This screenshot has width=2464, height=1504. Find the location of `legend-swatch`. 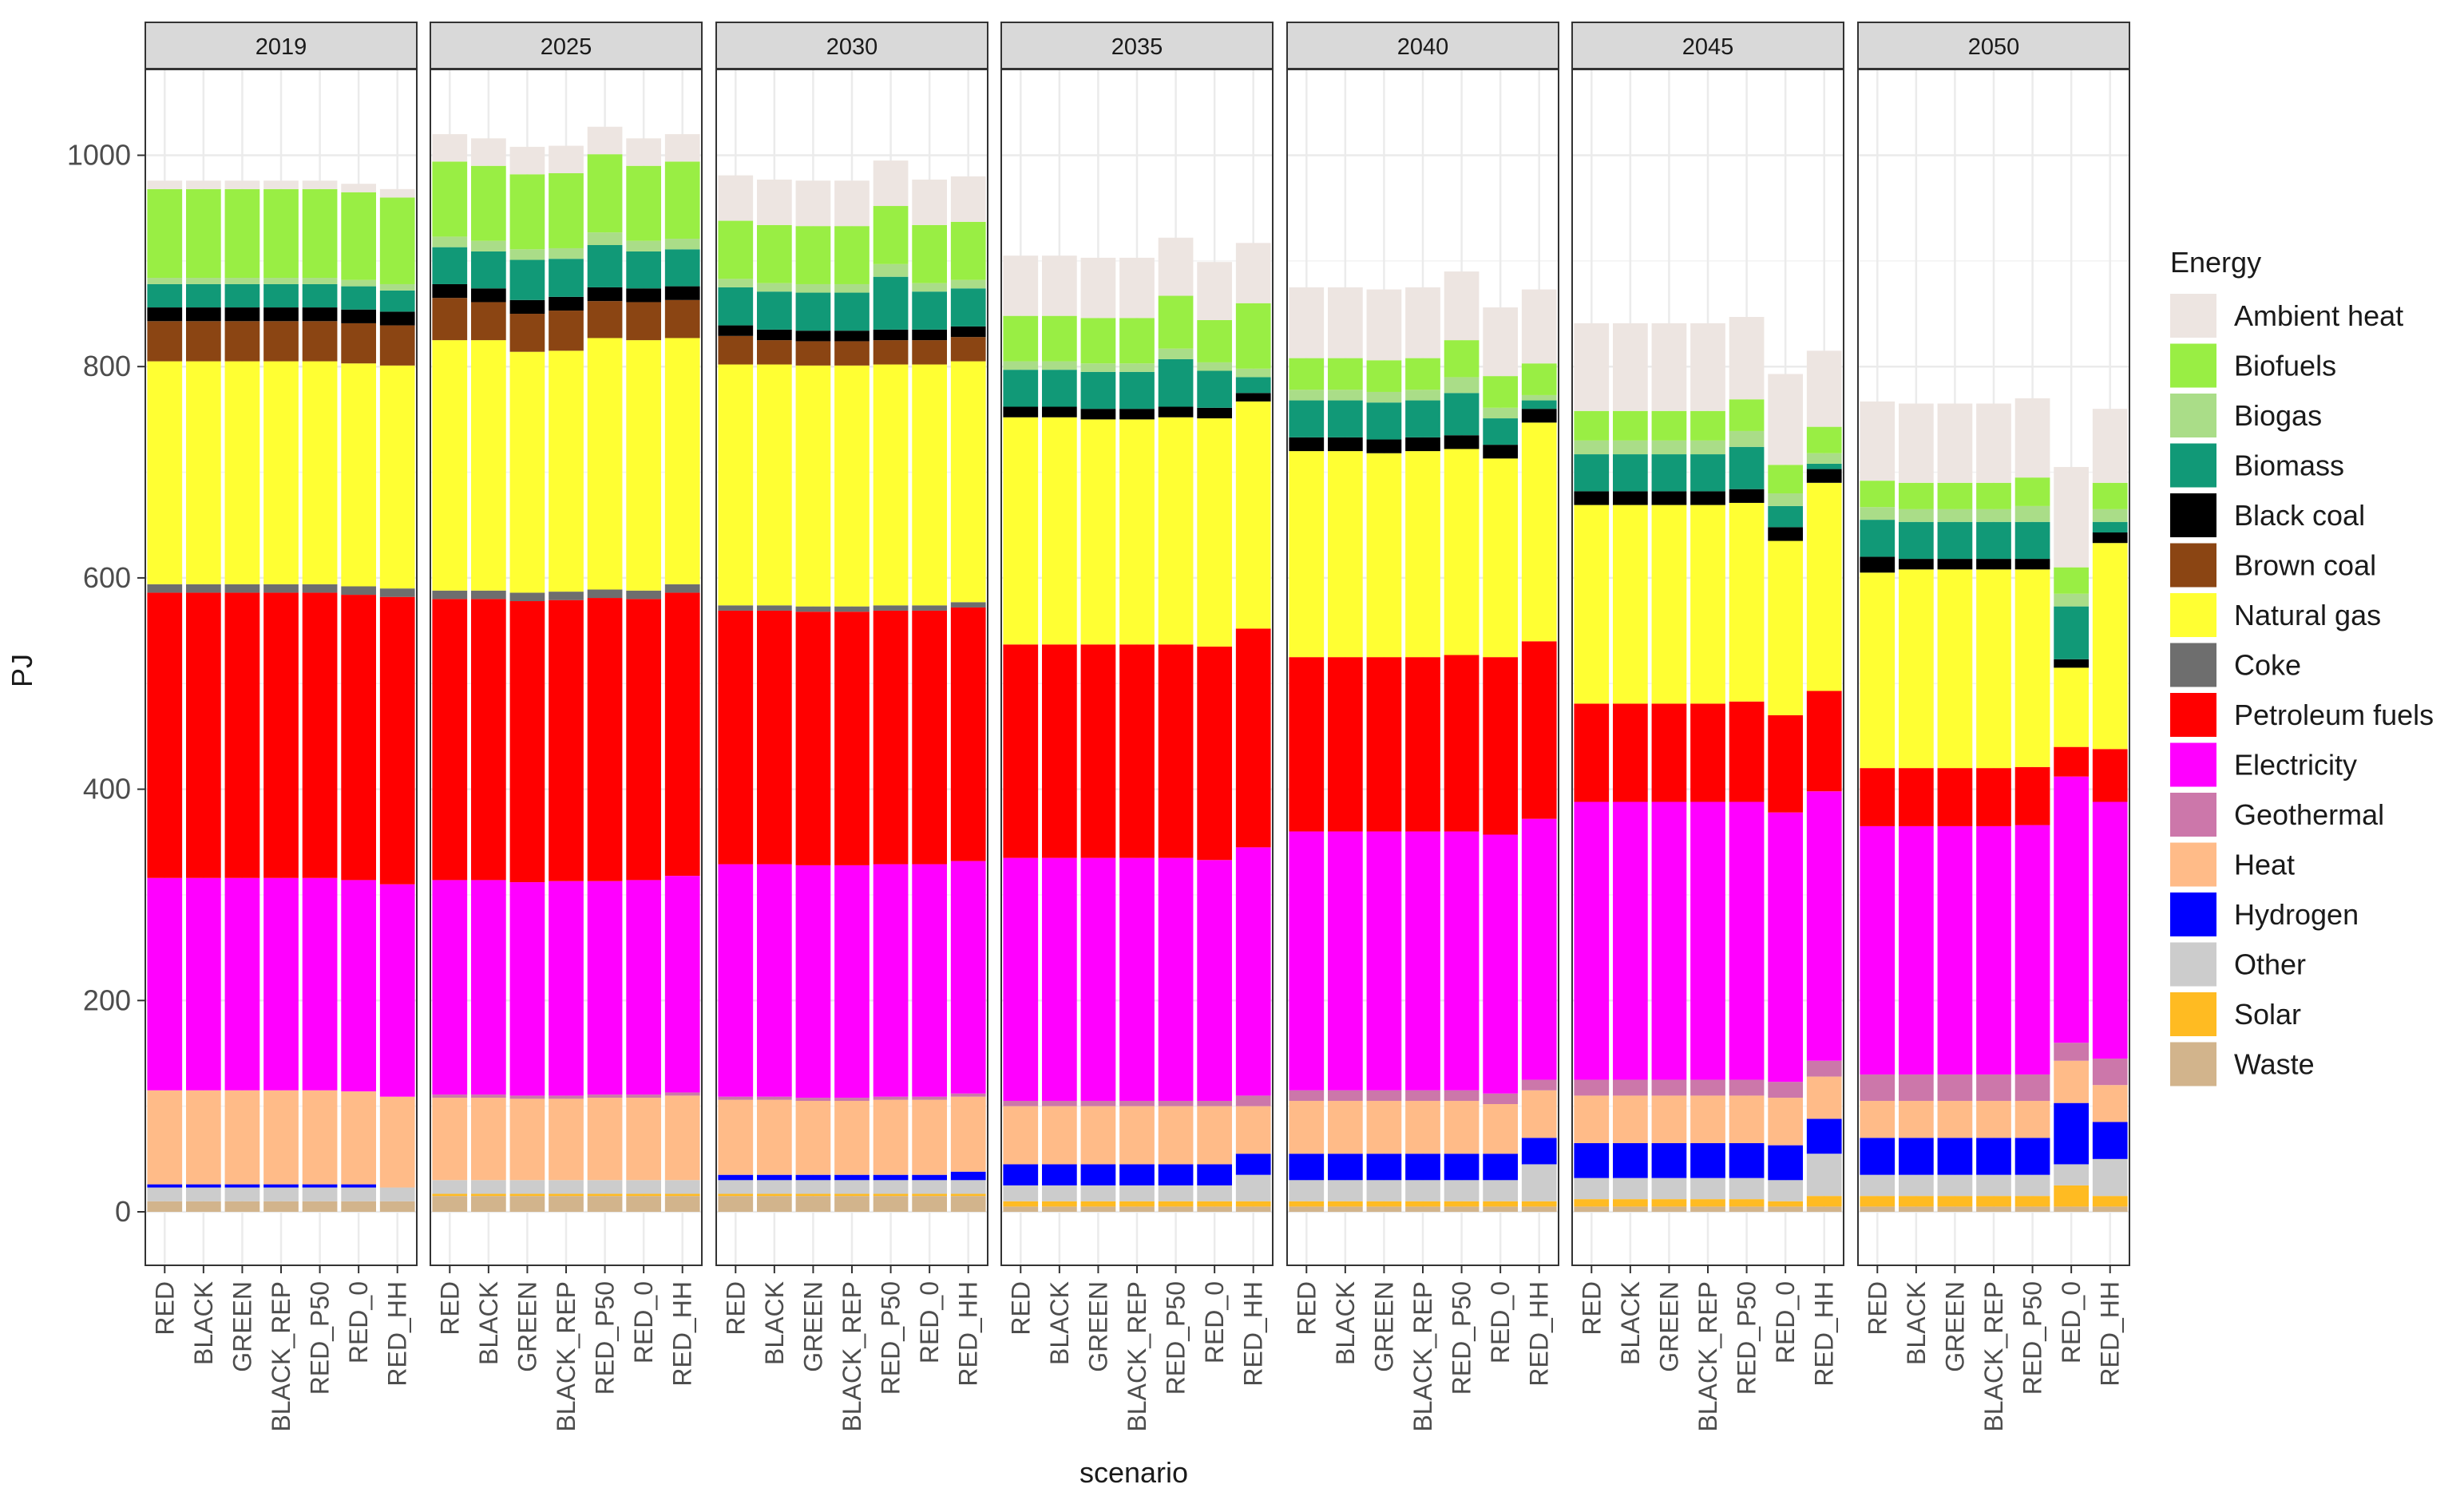

legend-swatch is located at coordinates (2193, 515).